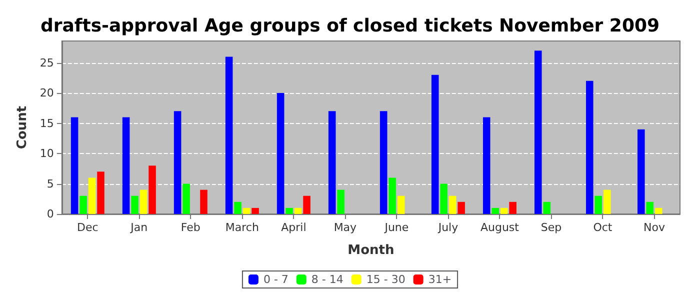  I want to click on y-tick-label: 20, so click(47, 93).